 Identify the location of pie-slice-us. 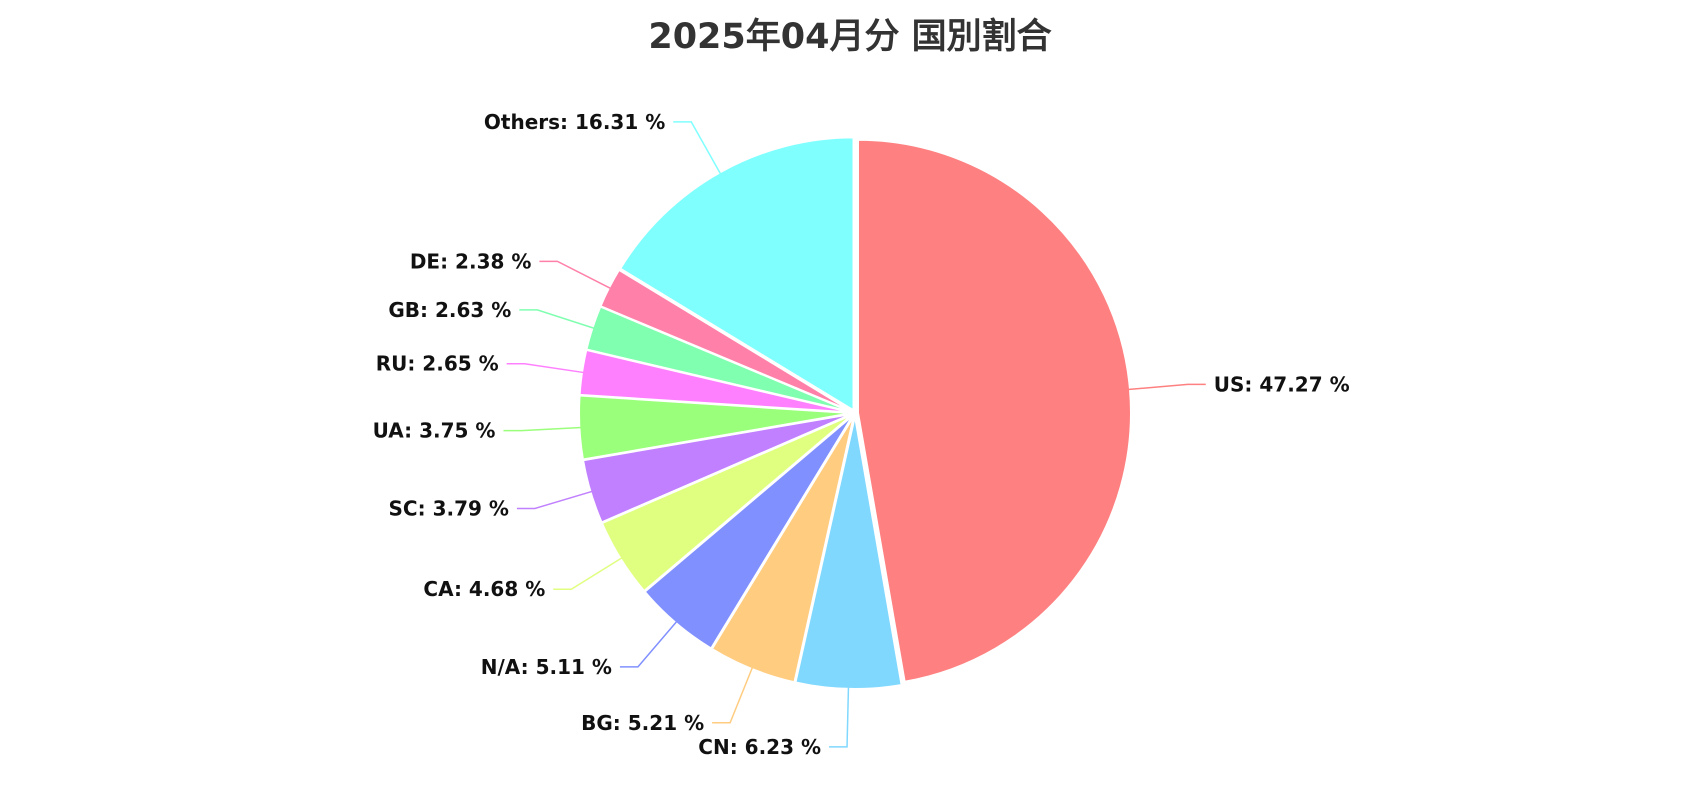
(994, 410).